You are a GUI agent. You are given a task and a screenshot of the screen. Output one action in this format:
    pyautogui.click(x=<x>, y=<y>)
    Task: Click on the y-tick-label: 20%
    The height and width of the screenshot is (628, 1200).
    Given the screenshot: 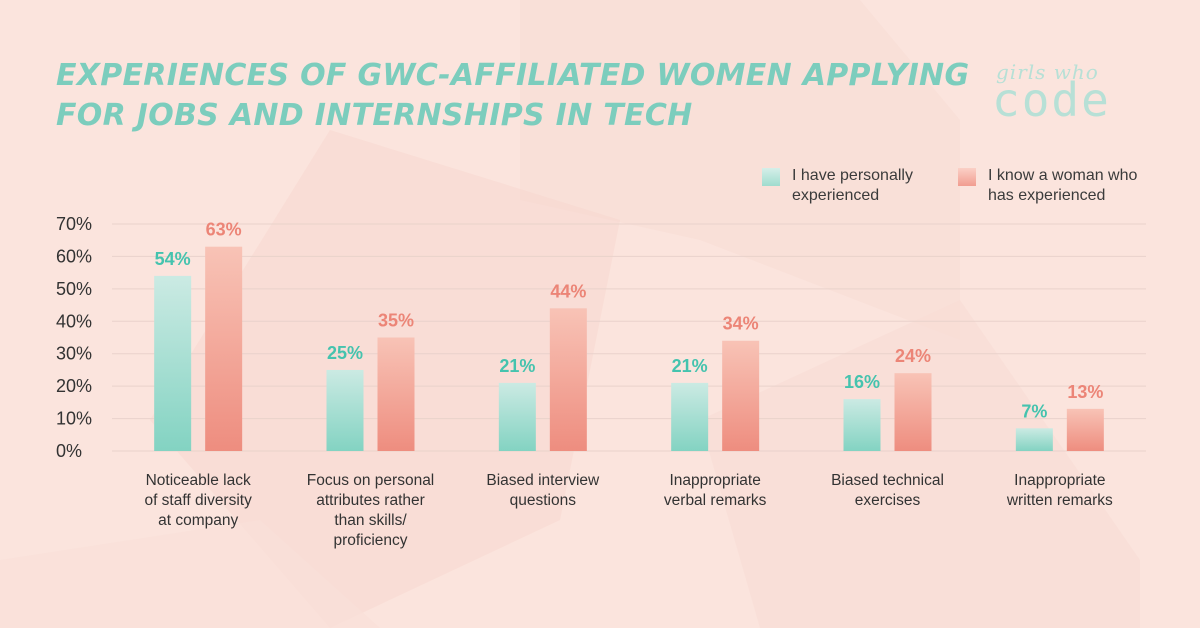 What is the action you would take?
    pyautogui.click(x=74, y=386)
    